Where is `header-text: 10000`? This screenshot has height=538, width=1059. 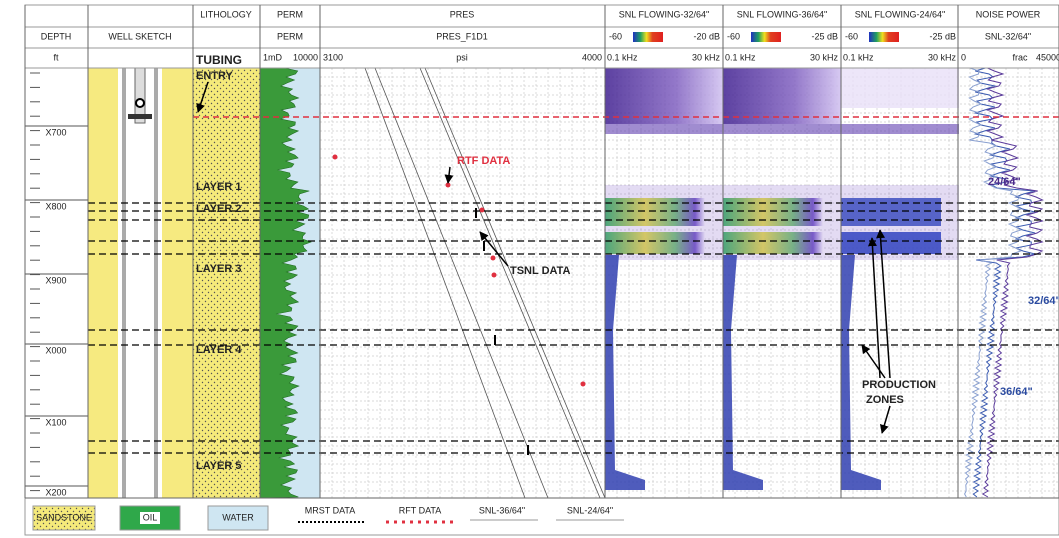 header-text: 10000 is located at coordinates (305, 57).